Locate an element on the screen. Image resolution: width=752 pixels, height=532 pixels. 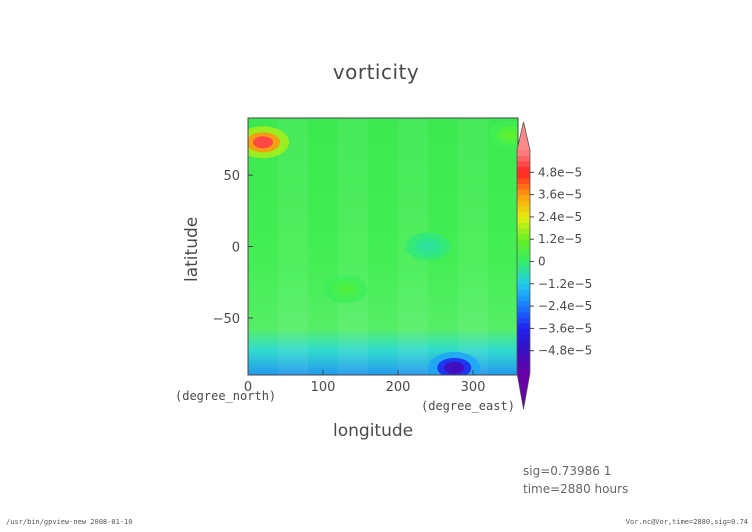
colorbar-outline is located at coordinates (523, 265).